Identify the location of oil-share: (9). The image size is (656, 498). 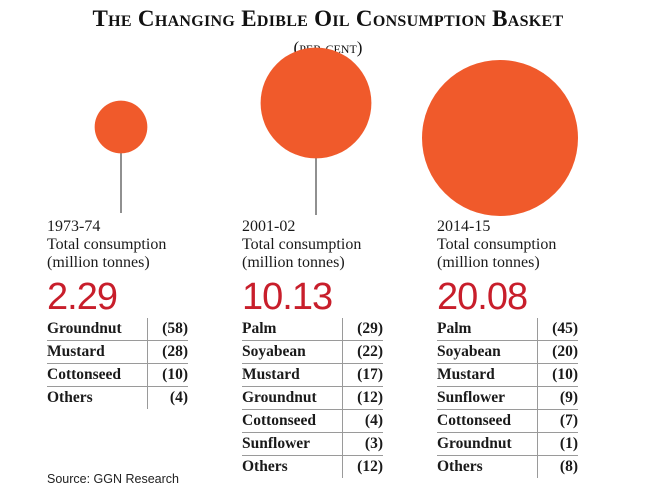
(557, 398).